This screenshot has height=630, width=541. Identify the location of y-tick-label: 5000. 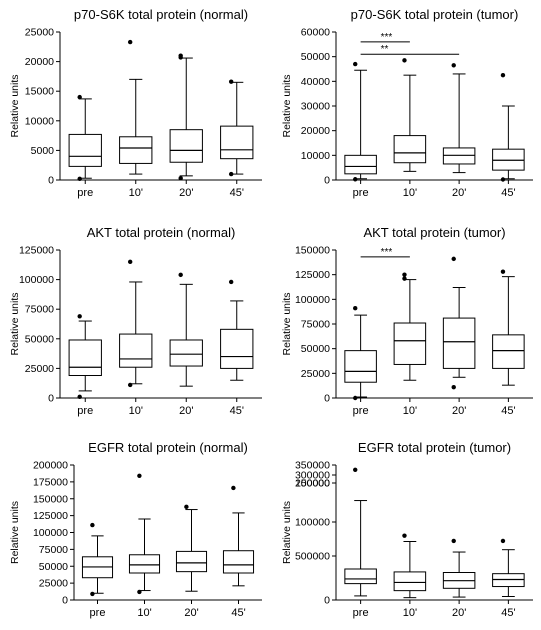
(43, 151).